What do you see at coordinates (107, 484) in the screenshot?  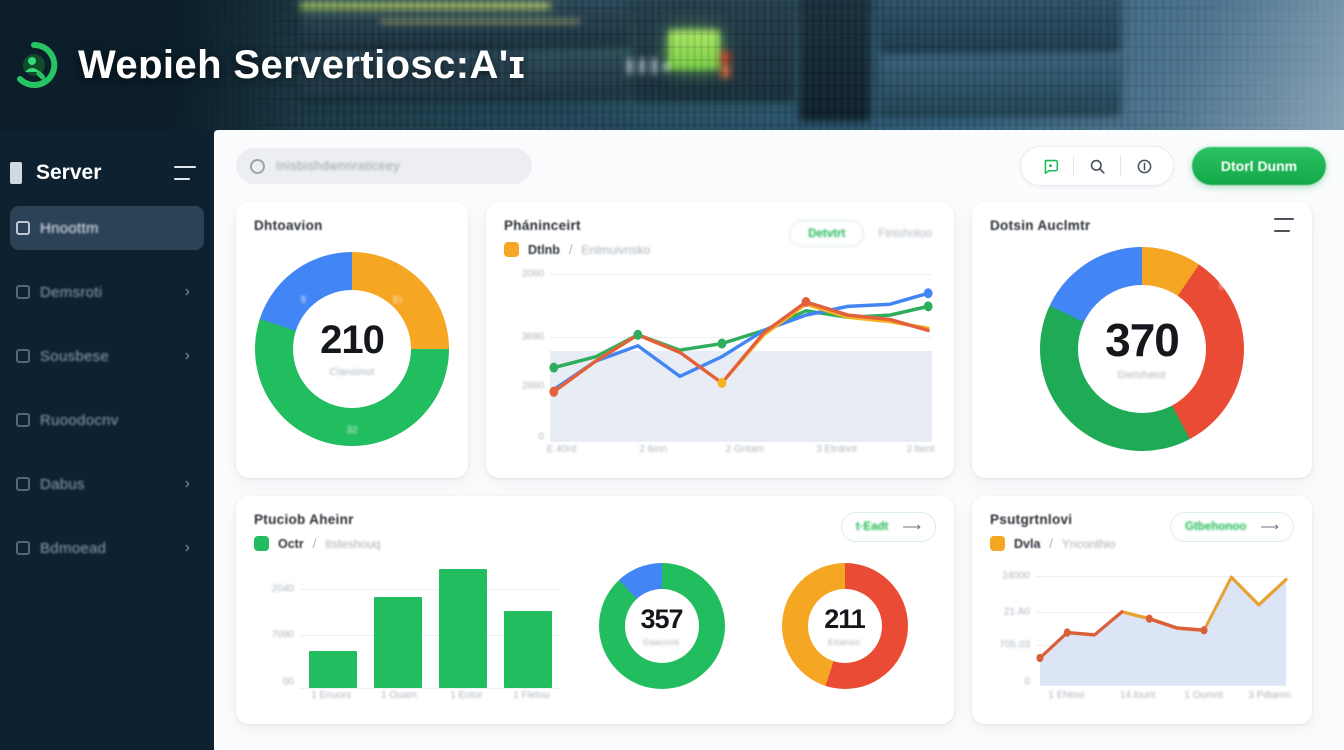 I see `sidebar-item-4: Dabus ›` at bounding box center [107, 484].